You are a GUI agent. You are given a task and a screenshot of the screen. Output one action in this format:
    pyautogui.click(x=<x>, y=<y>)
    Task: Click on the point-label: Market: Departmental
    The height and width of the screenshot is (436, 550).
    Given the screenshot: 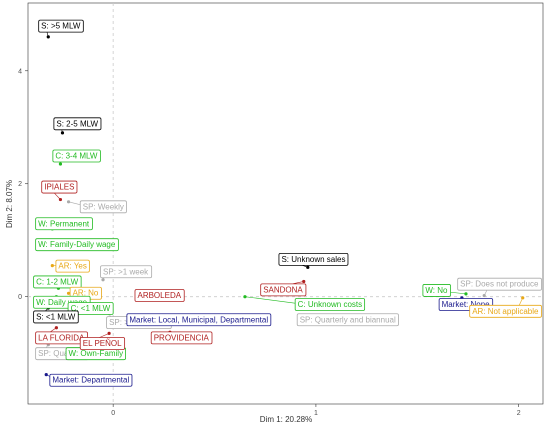 What is the action you would take?
    pyautogui.click(x=91, y=380)
    